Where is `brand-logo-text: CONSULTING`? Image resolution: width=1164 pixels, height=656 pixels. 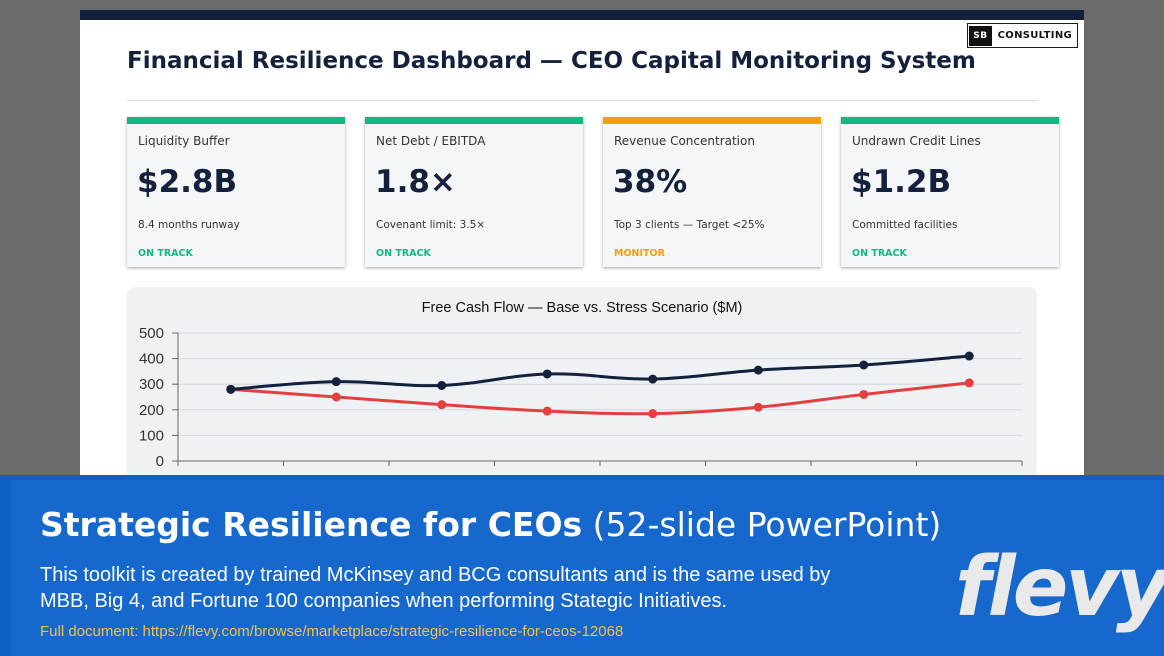 brand-logo-text: CONSULTING is located at coordinates (1034, 35).